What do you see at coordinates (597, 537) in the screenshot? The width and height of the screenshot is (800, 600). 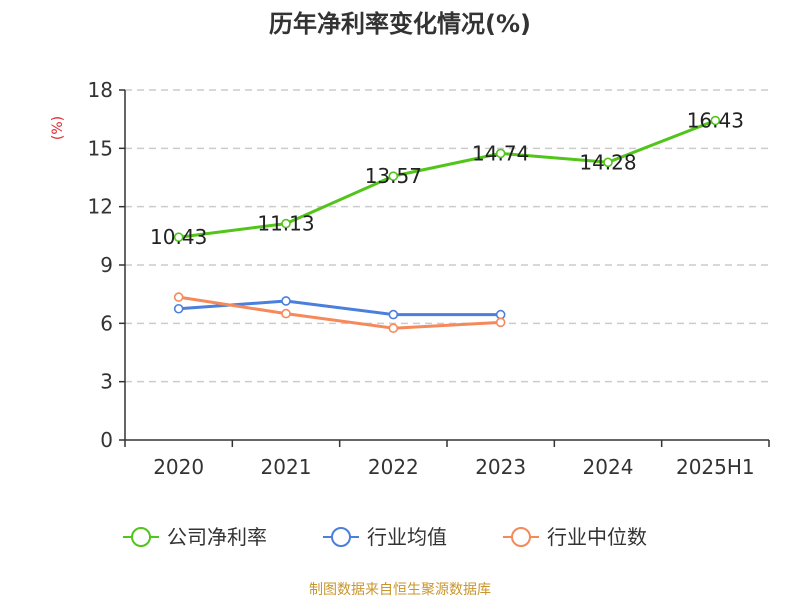 I see `legend-label: 行业中位数` at bounding box center [597, 537].